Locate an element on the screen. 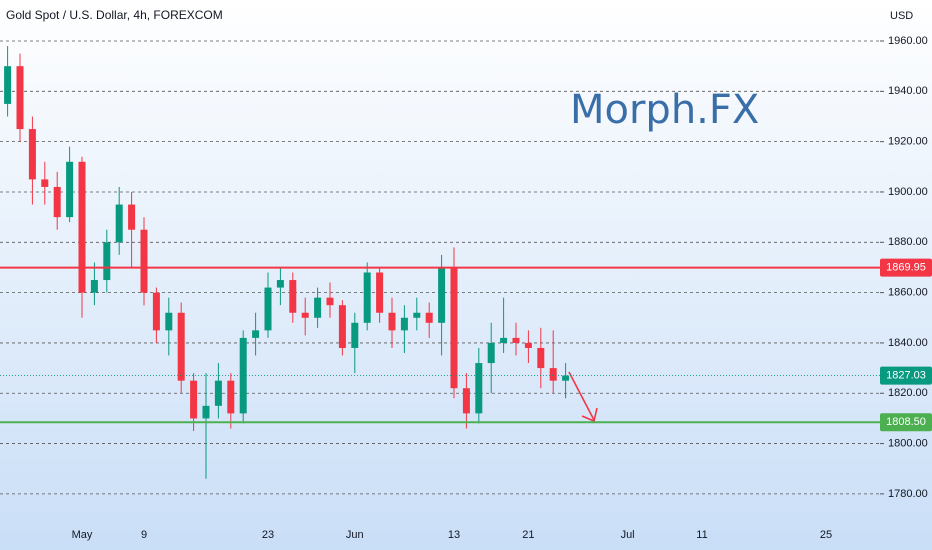 The width and height of the screenshot is (932, 550). x-tick-label: 13 is located at coordinates (454, 535).